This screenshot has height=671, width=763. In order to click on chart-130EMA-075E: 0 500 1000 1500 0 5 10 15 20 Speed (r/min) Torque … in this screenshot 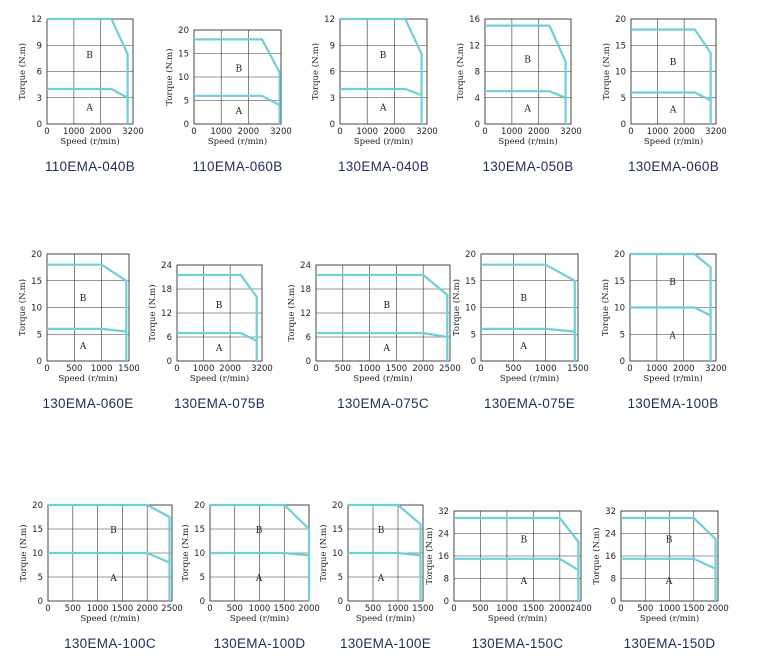, I will do `click(520, 330)`.